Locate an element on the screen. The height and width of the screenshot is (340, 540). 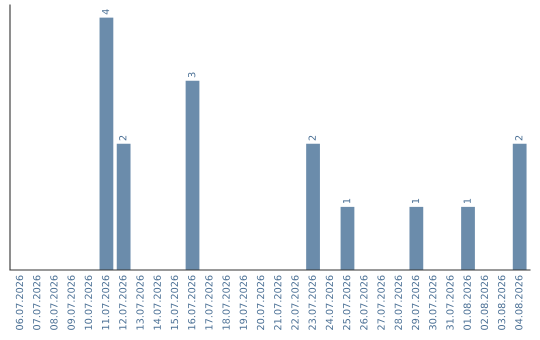
x-tick-label: 13.07.2026 is located at coordinates (140, 302).